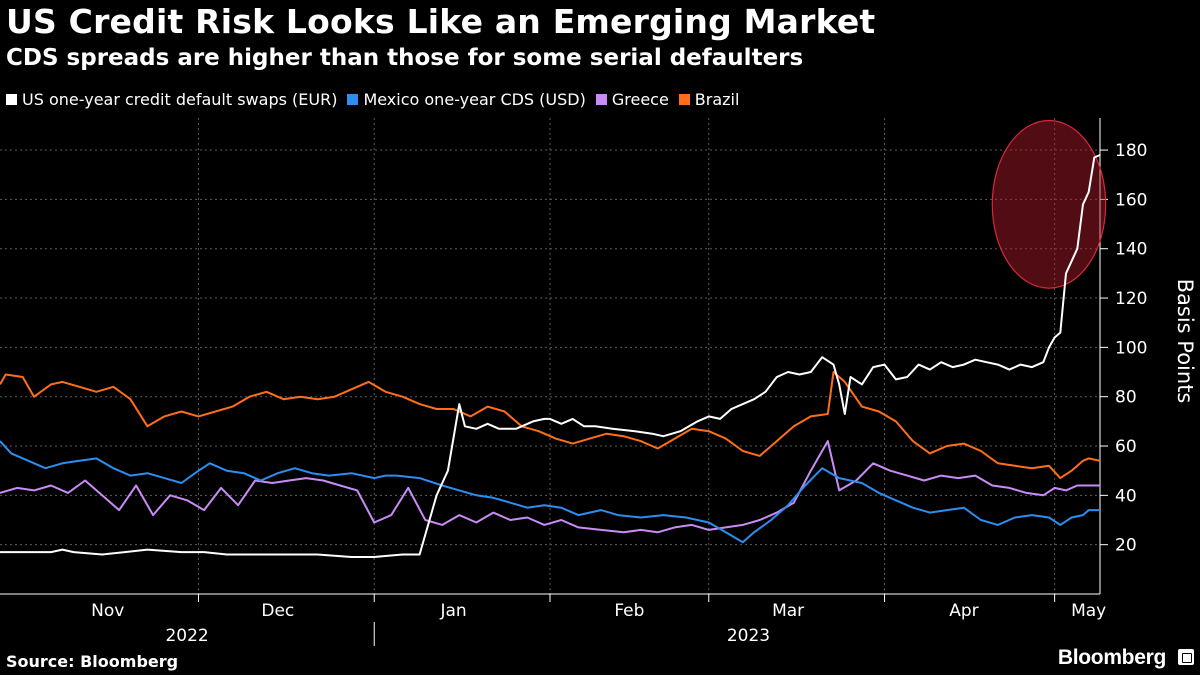 This screenshot has height=675, width=1200. Describe the element at coordinates (717, 99) in the screenshot. I see `legend-label-brazil: Brazil` at that location.